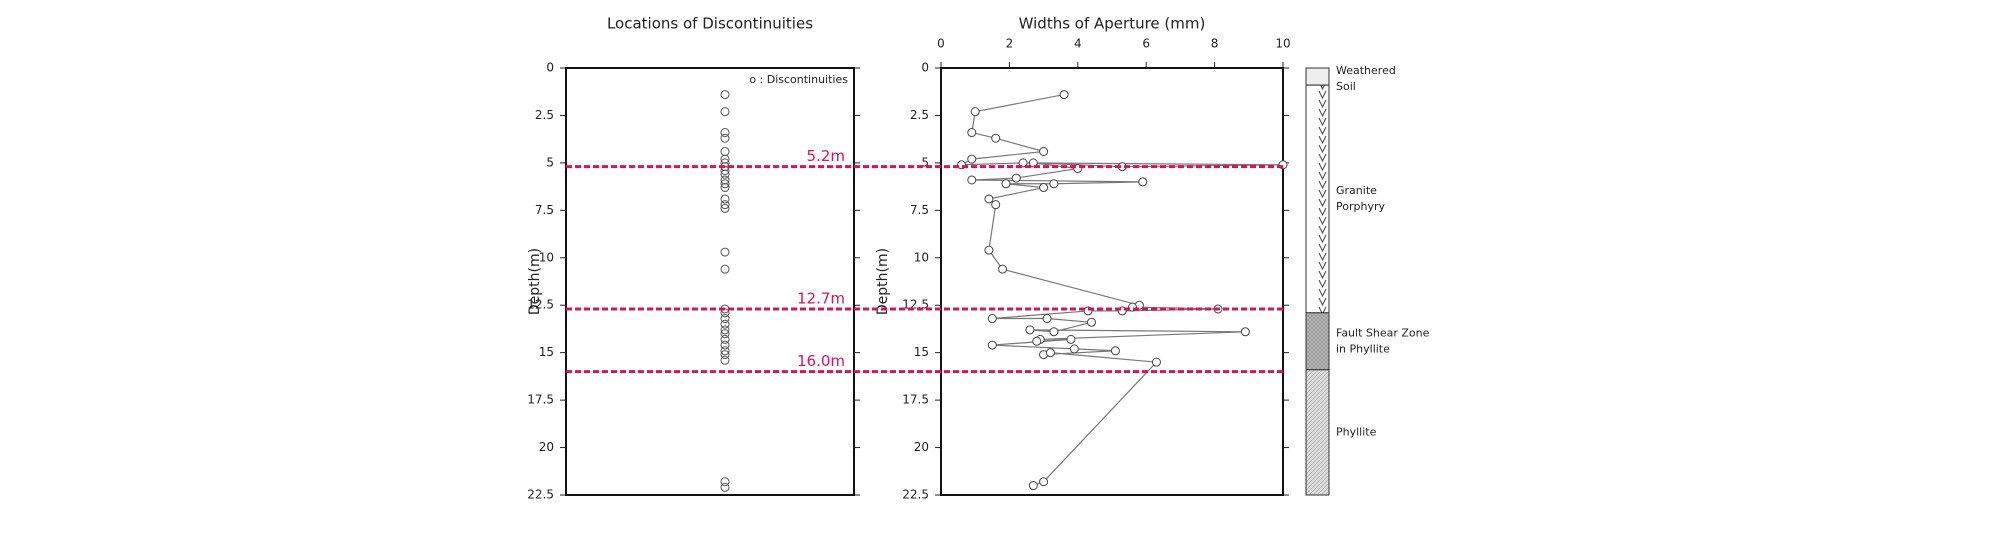 Image resolution: width=2008 pixels, height=538 pixels. Describe the element at coordinates (1363, 348) in the screenshot. I see `lithology-label: in Phyllite` at that location.